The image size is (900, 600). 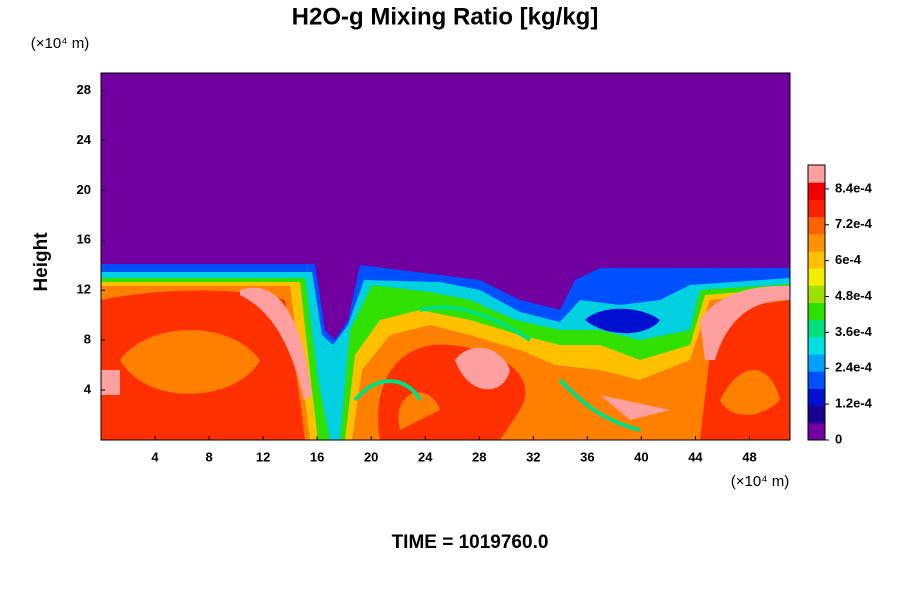 What do you see at coordinates (60, 43) in the screenshot?
I see `y-unit: (×10⁴ m)` at bounding box center [60, 43].